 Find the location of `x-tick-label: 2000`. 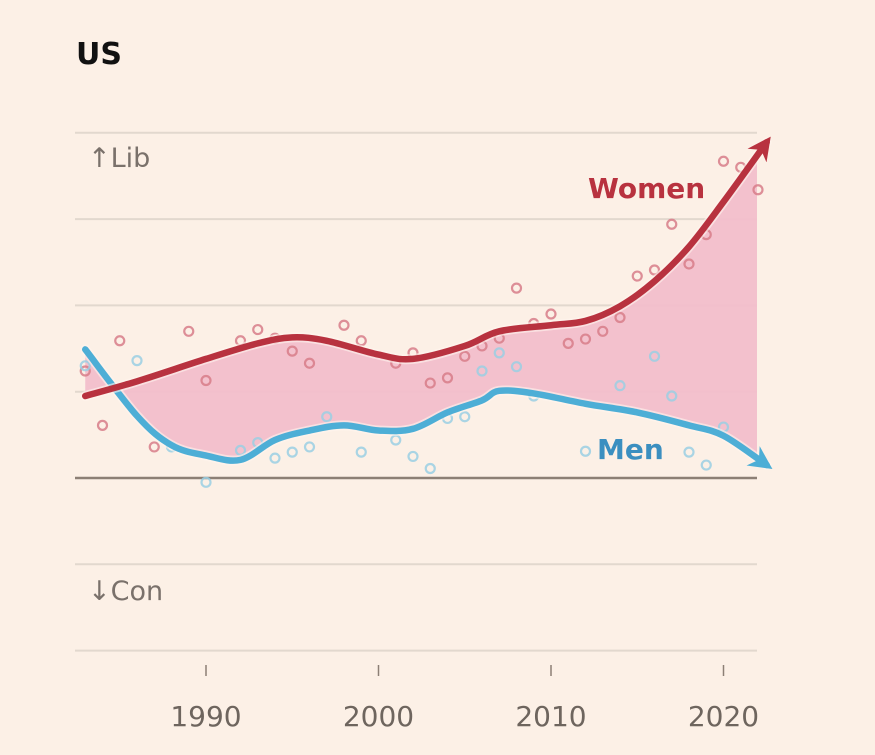

x-tick-label: 2000 is located at coordinates (378, 716).